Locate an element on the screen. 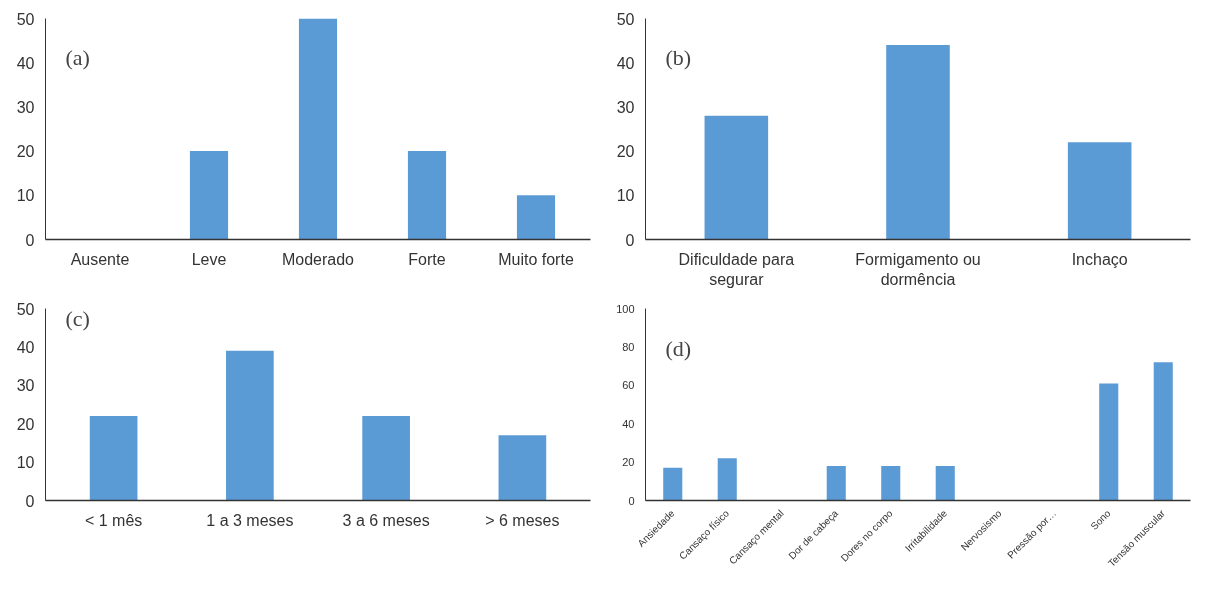 The image size is (1212, 590). x-tick-label: Forte is located at coordinates (427, 259).